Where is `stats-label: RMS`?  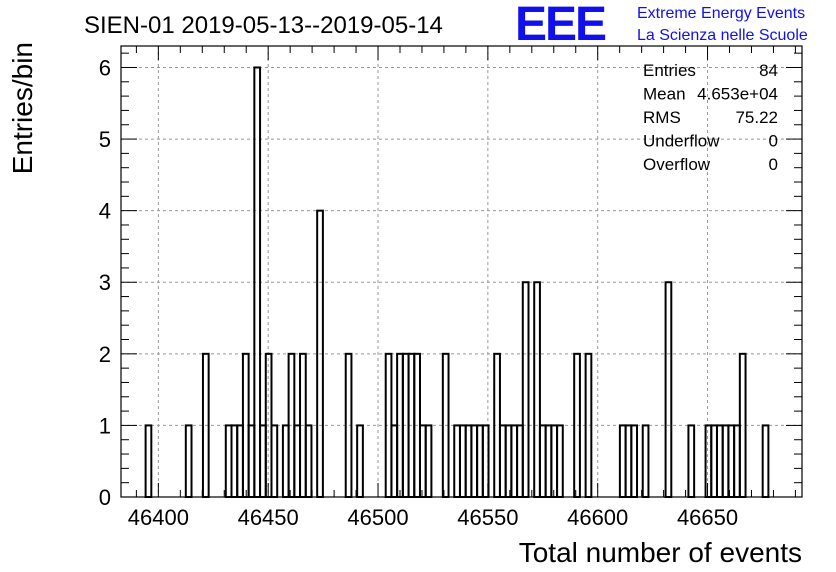 stats-label: RMS is located at coordinates (662, 117).